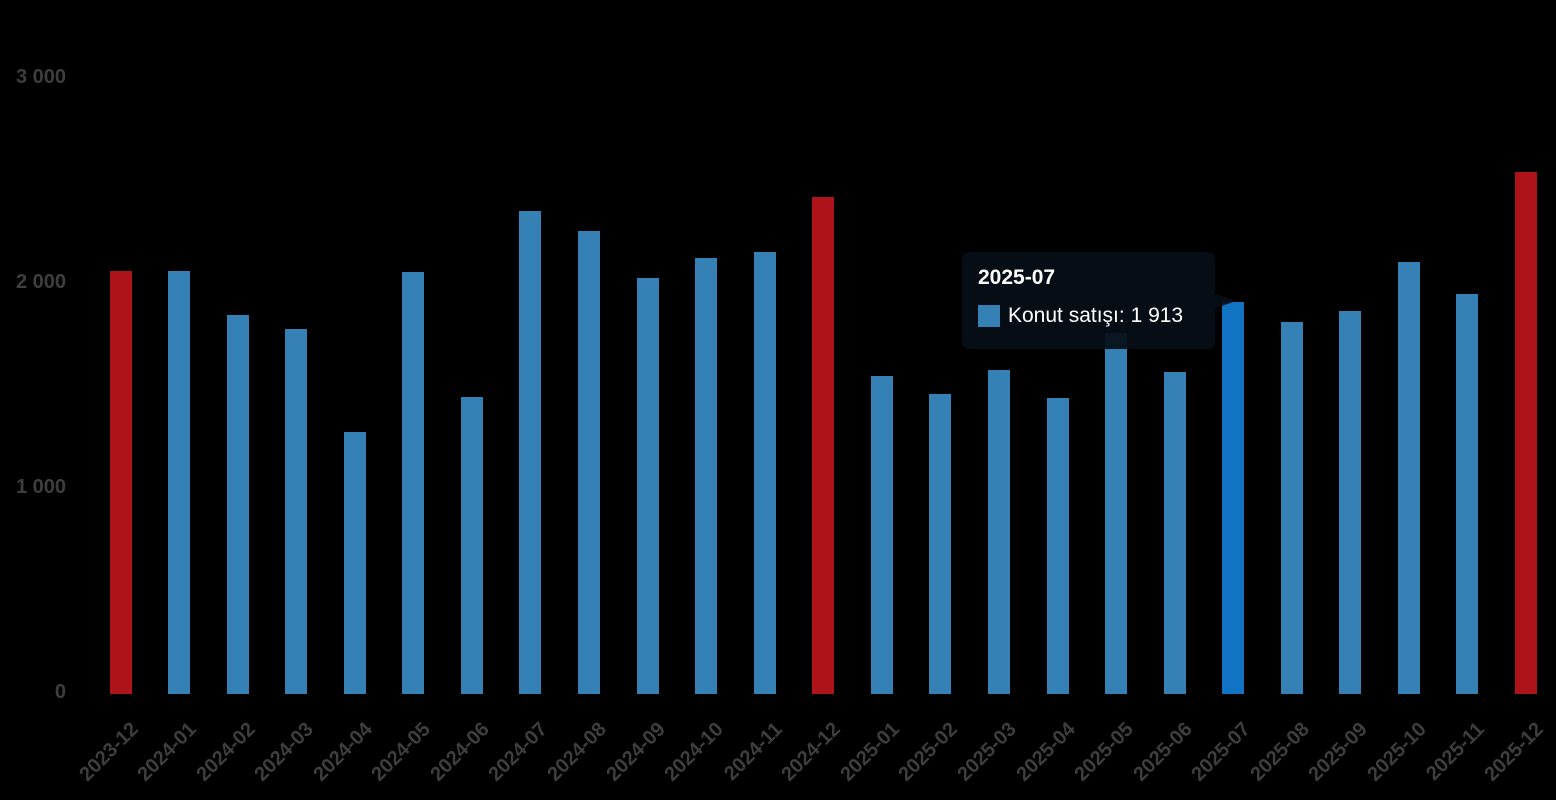  What do you see at coordinates (1088, 300) in the screenshot?
I see `tooltip: 2025-07 Konut satışı: 1 913` at bounding box center [1088, 300].